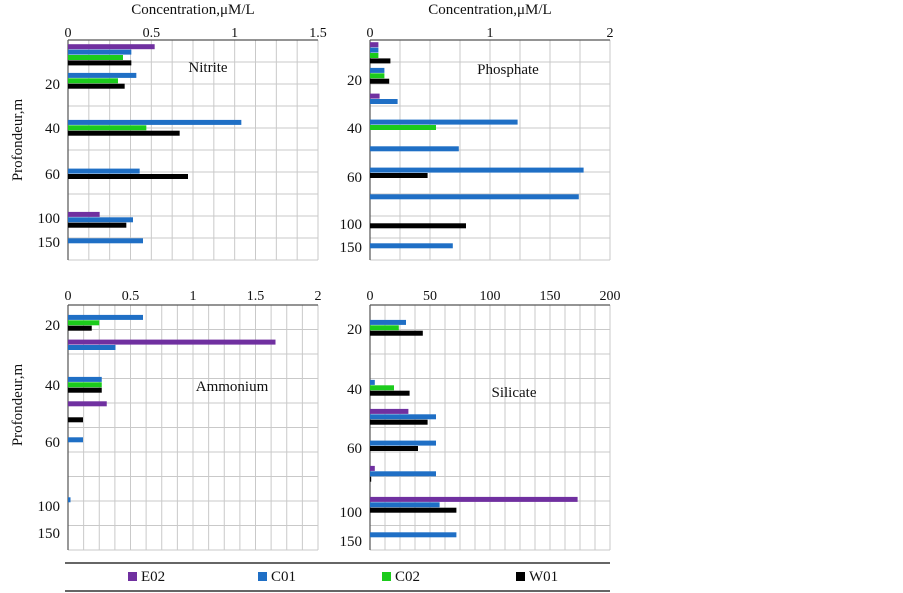 This screenshot has height=593, width=903. Describe the element at coordinates (49, 219) in the screenshot. I see `nitrite-depth-label: 100` at that location.